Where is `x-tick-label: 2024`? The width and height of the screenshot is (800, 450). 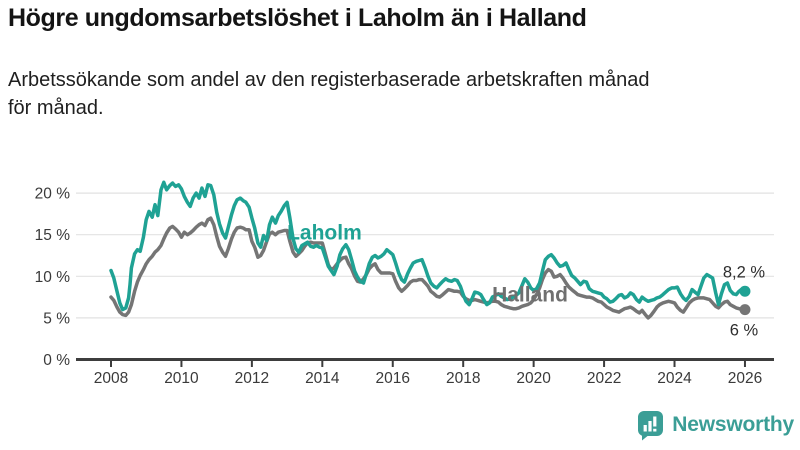 x-tick-label: 2024 is located at coordinates (674, 378).